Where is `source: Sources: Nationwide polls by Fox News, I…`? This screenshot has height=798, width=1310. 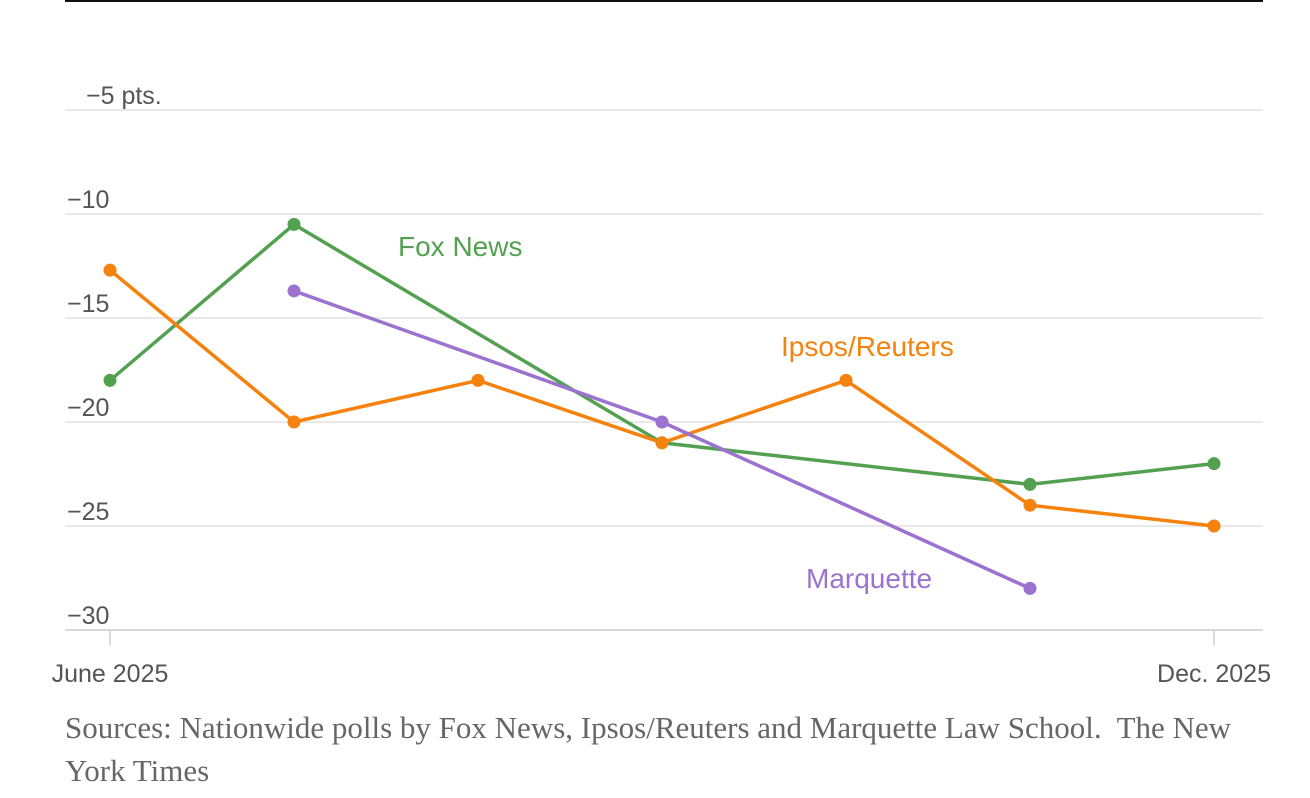 source: Sources: Nationwide polls by Fox News, I… is located at coordinates (583, 727).